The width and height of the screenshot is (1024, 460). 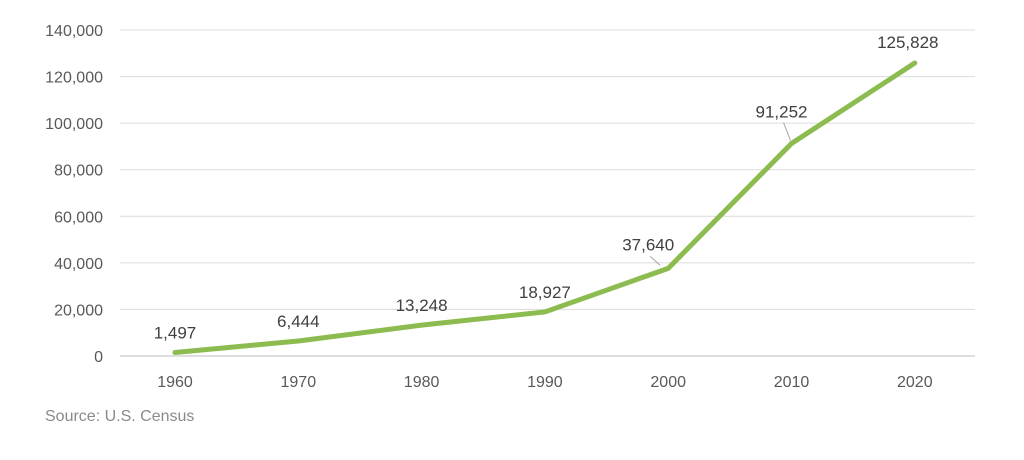 I want to click on x-tick-label: 1980, so click(x=422, y=382).